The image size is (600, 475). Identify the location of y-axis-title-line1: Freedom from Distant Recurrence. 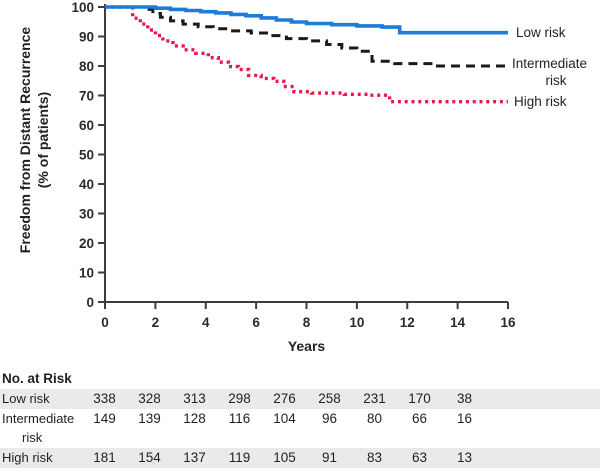
(25, 140).